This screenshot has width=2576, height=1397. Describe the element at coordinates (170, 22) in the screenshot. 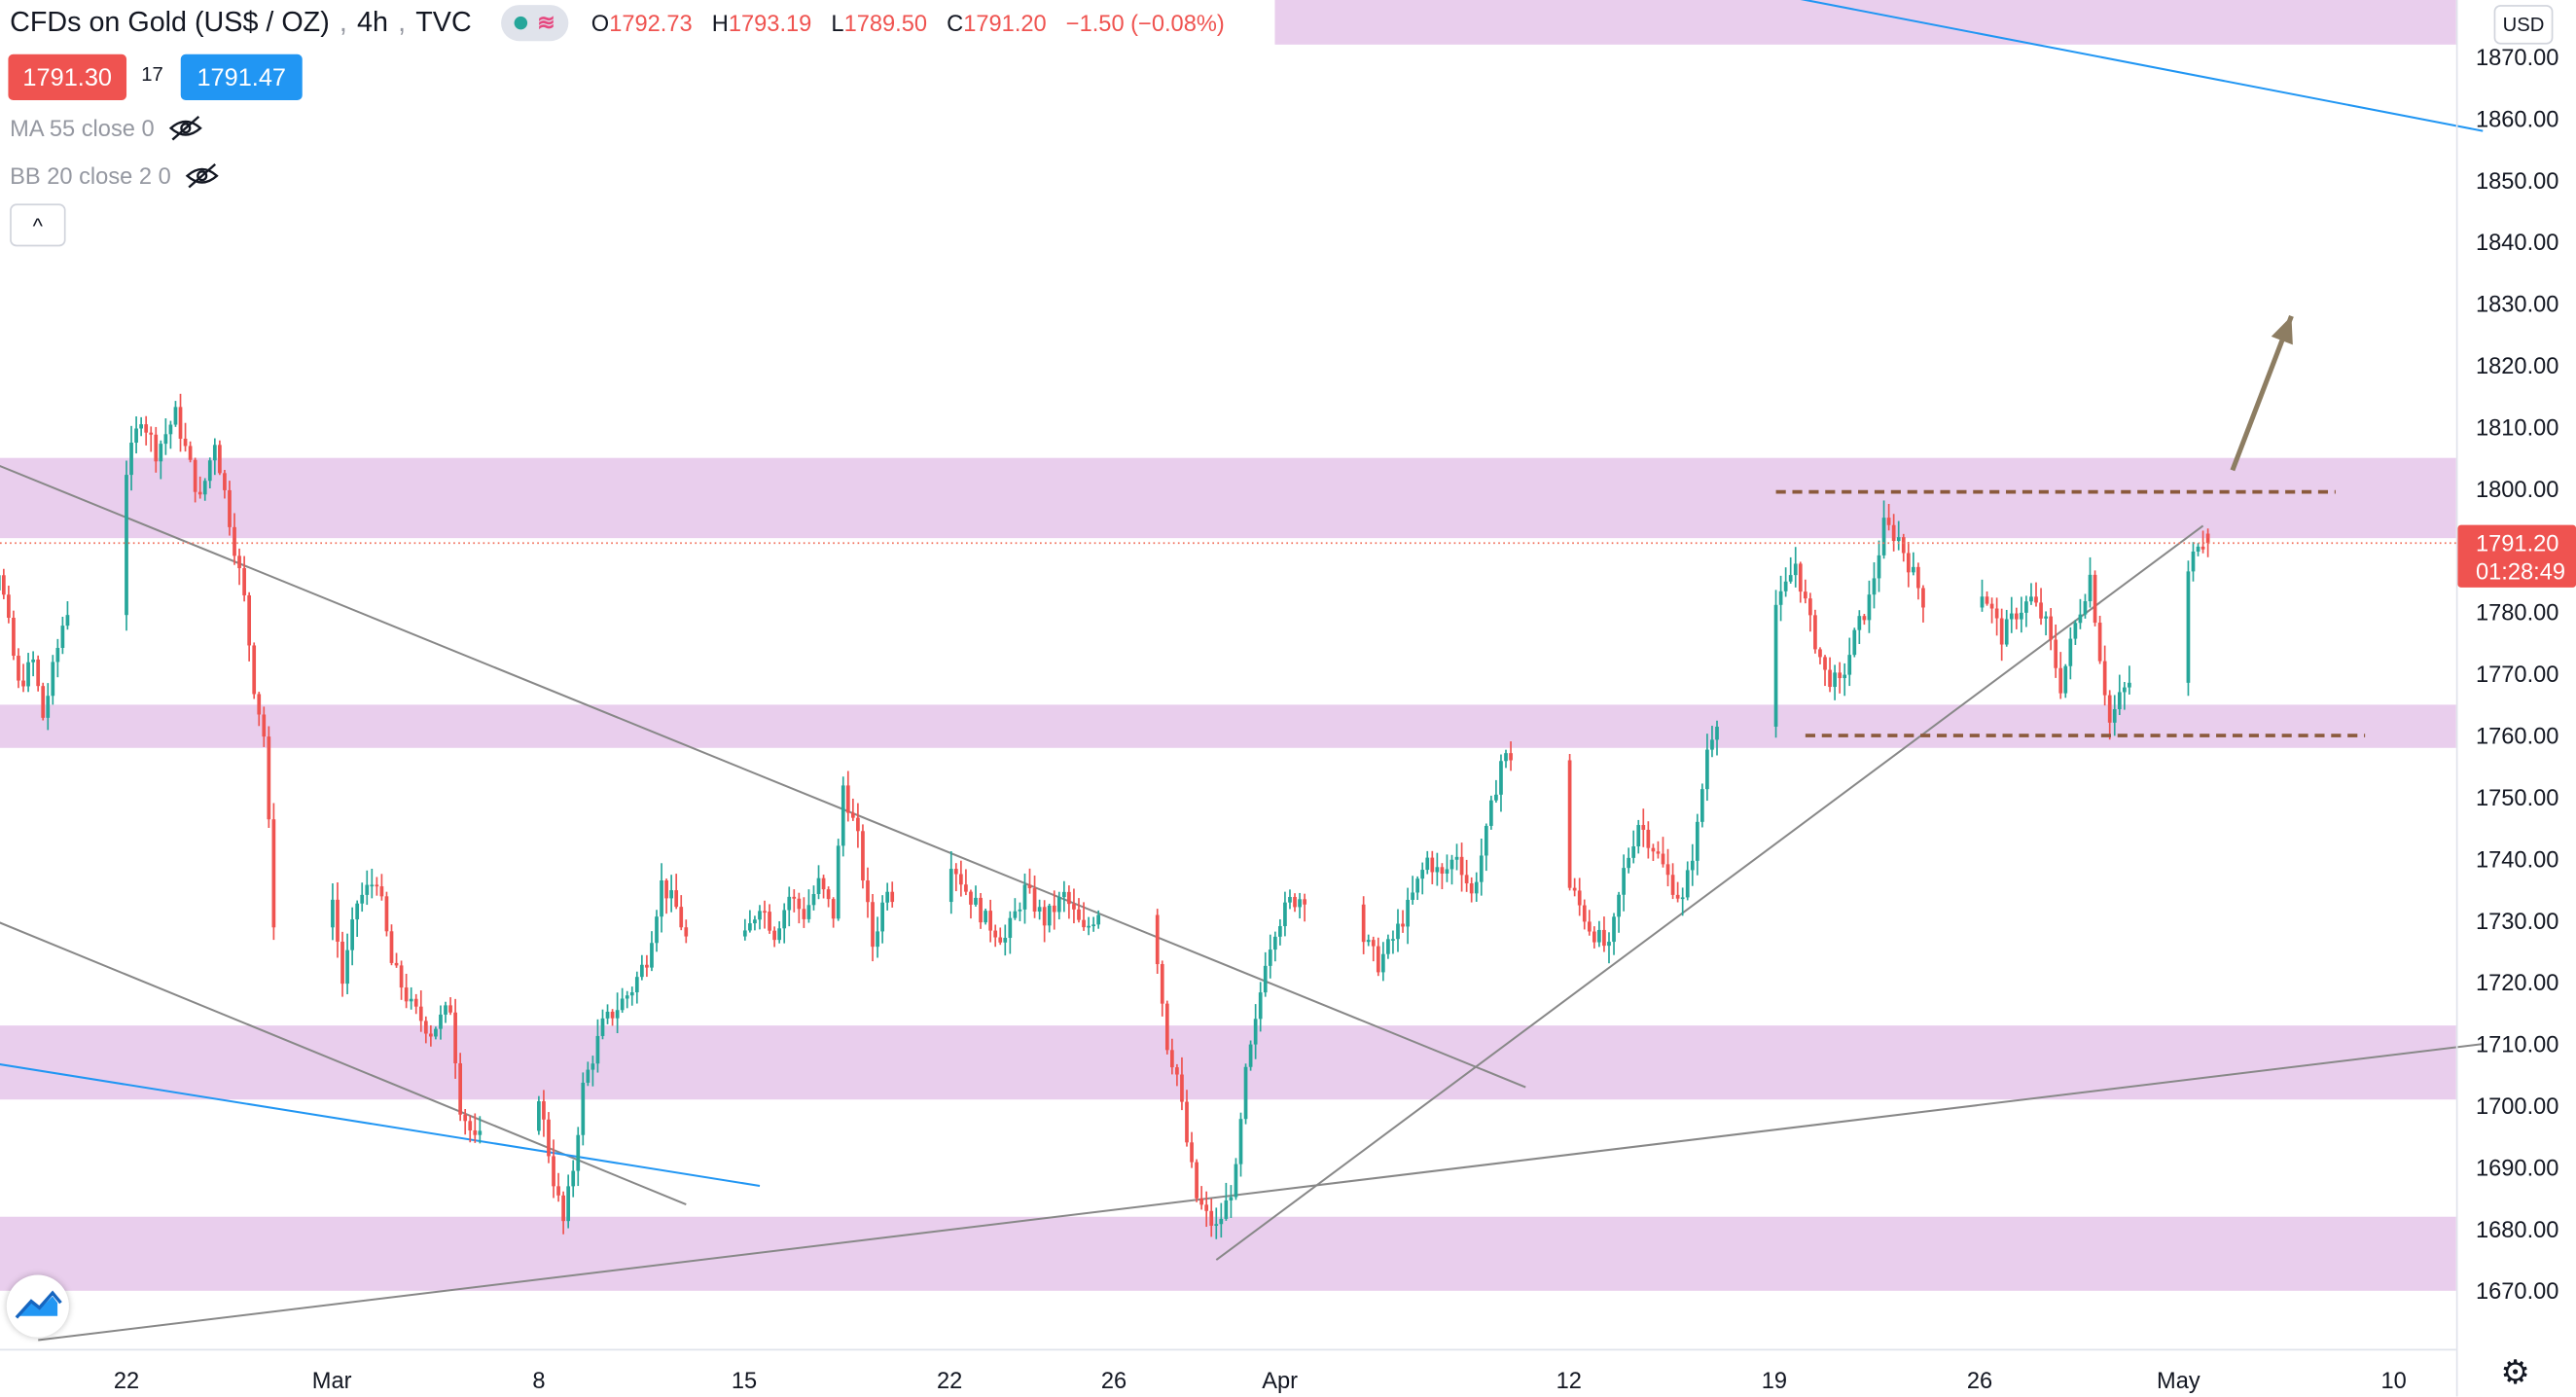

I see `symbol-title: CFDs on Gold (US$ / OZ)` at that location.